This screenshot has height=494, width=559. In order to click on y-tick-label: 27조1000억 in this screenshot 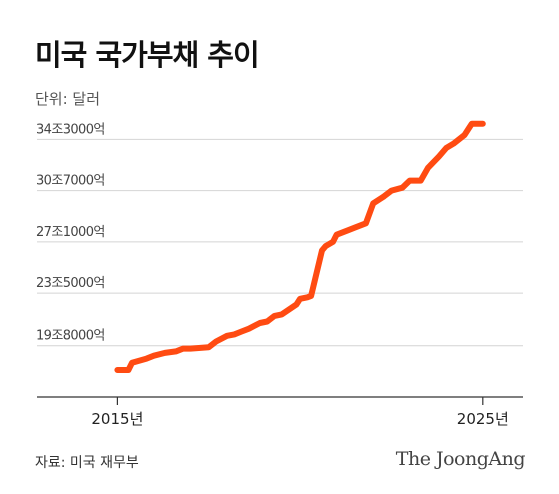, I will do `click(70, 232)`.